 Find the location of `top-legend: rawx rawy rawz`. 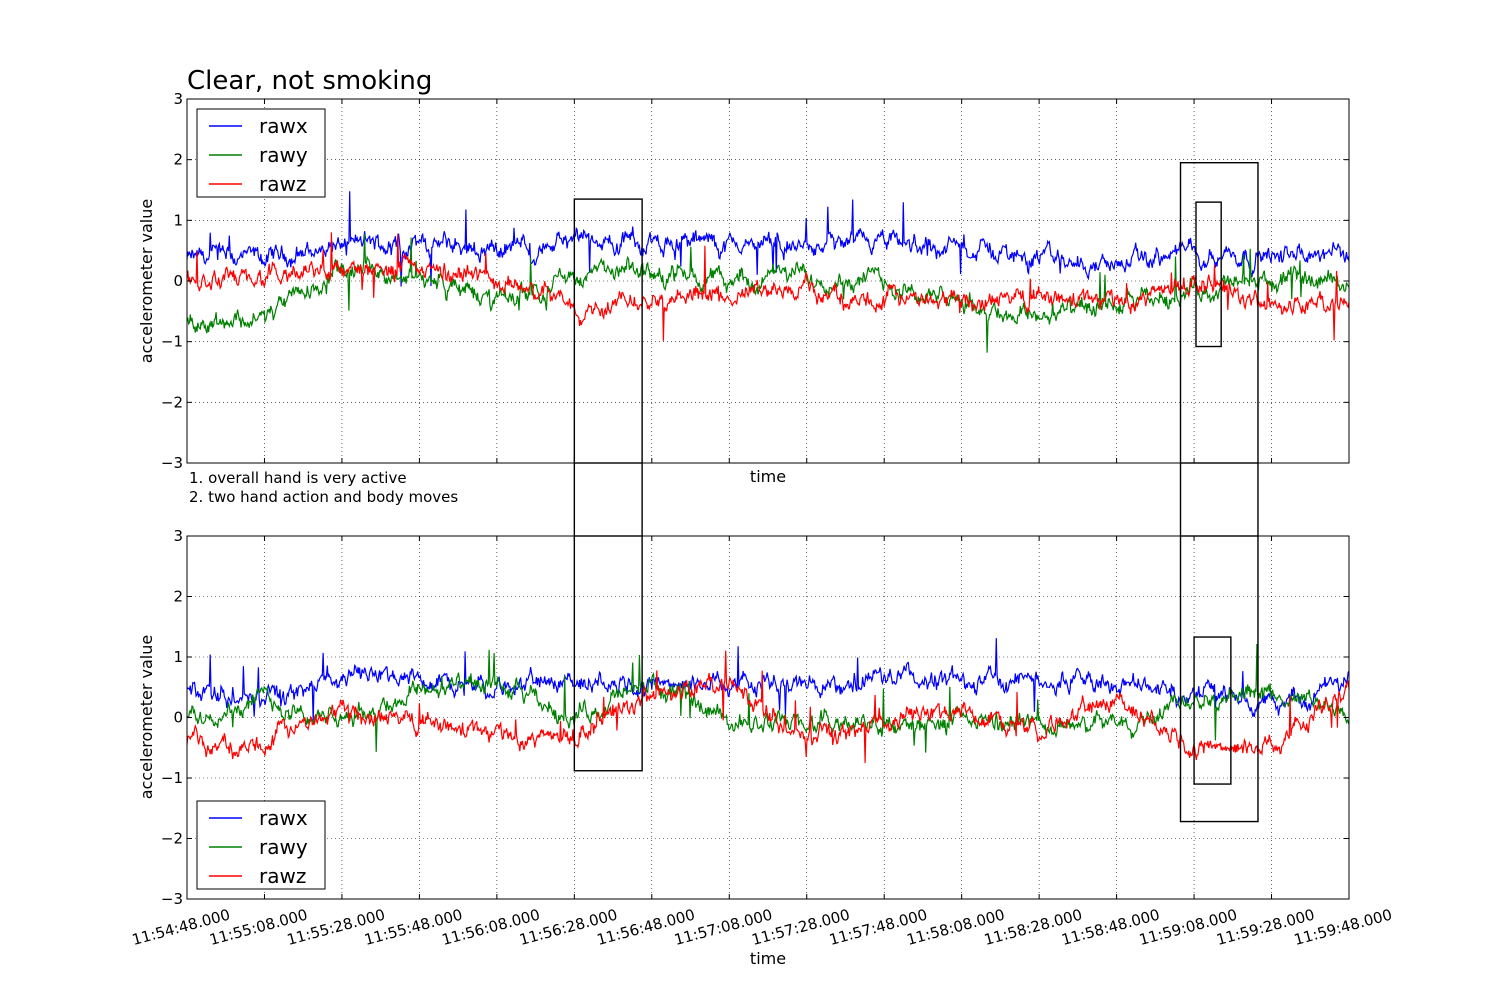

top-legend: rawx rawy rawz is located at coordinates (261, 153).